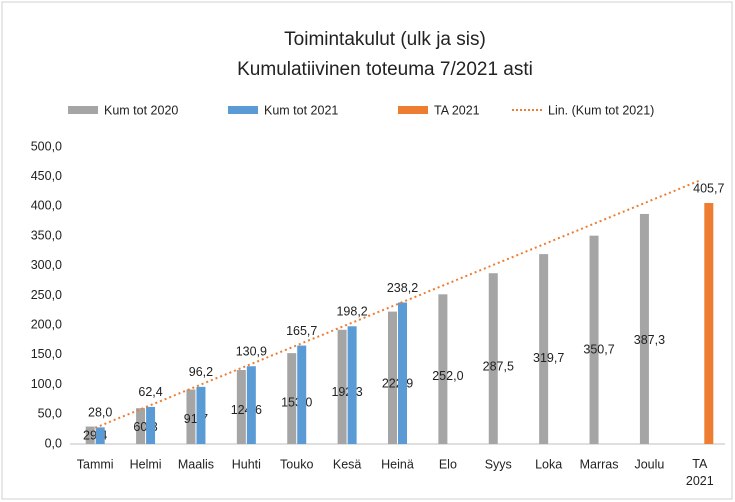 This screenshot has height=502, width=735. Describe the element at coordinates (246, 464) in the screenshot. I see `x-tick-label: Huhti` at that location.